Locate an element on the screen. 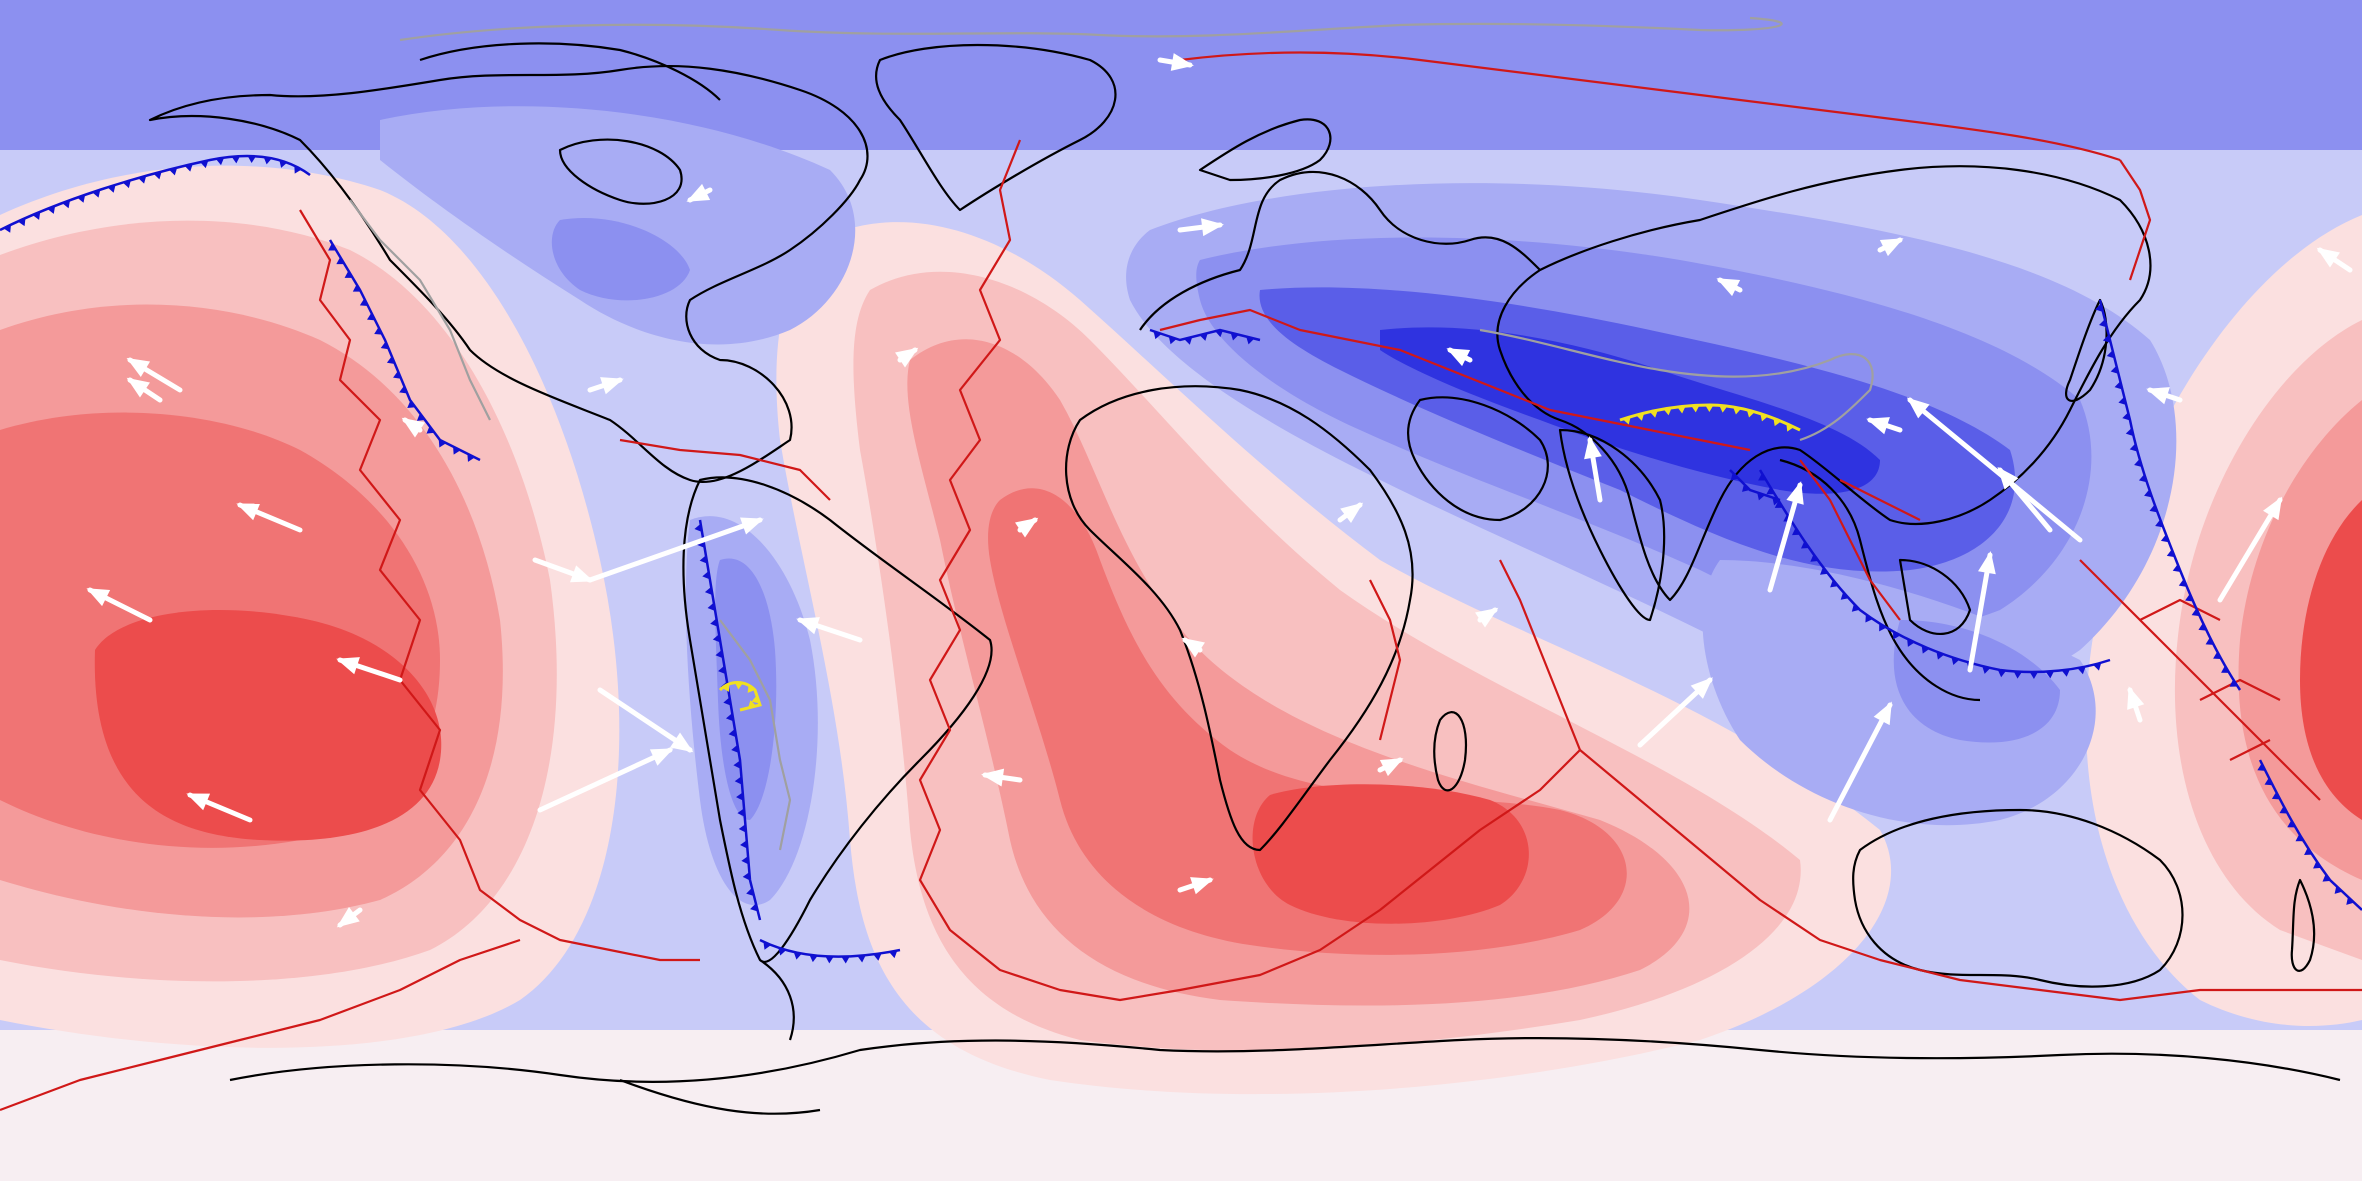  ridge-east-pacific is located at coordinates (499, 585).